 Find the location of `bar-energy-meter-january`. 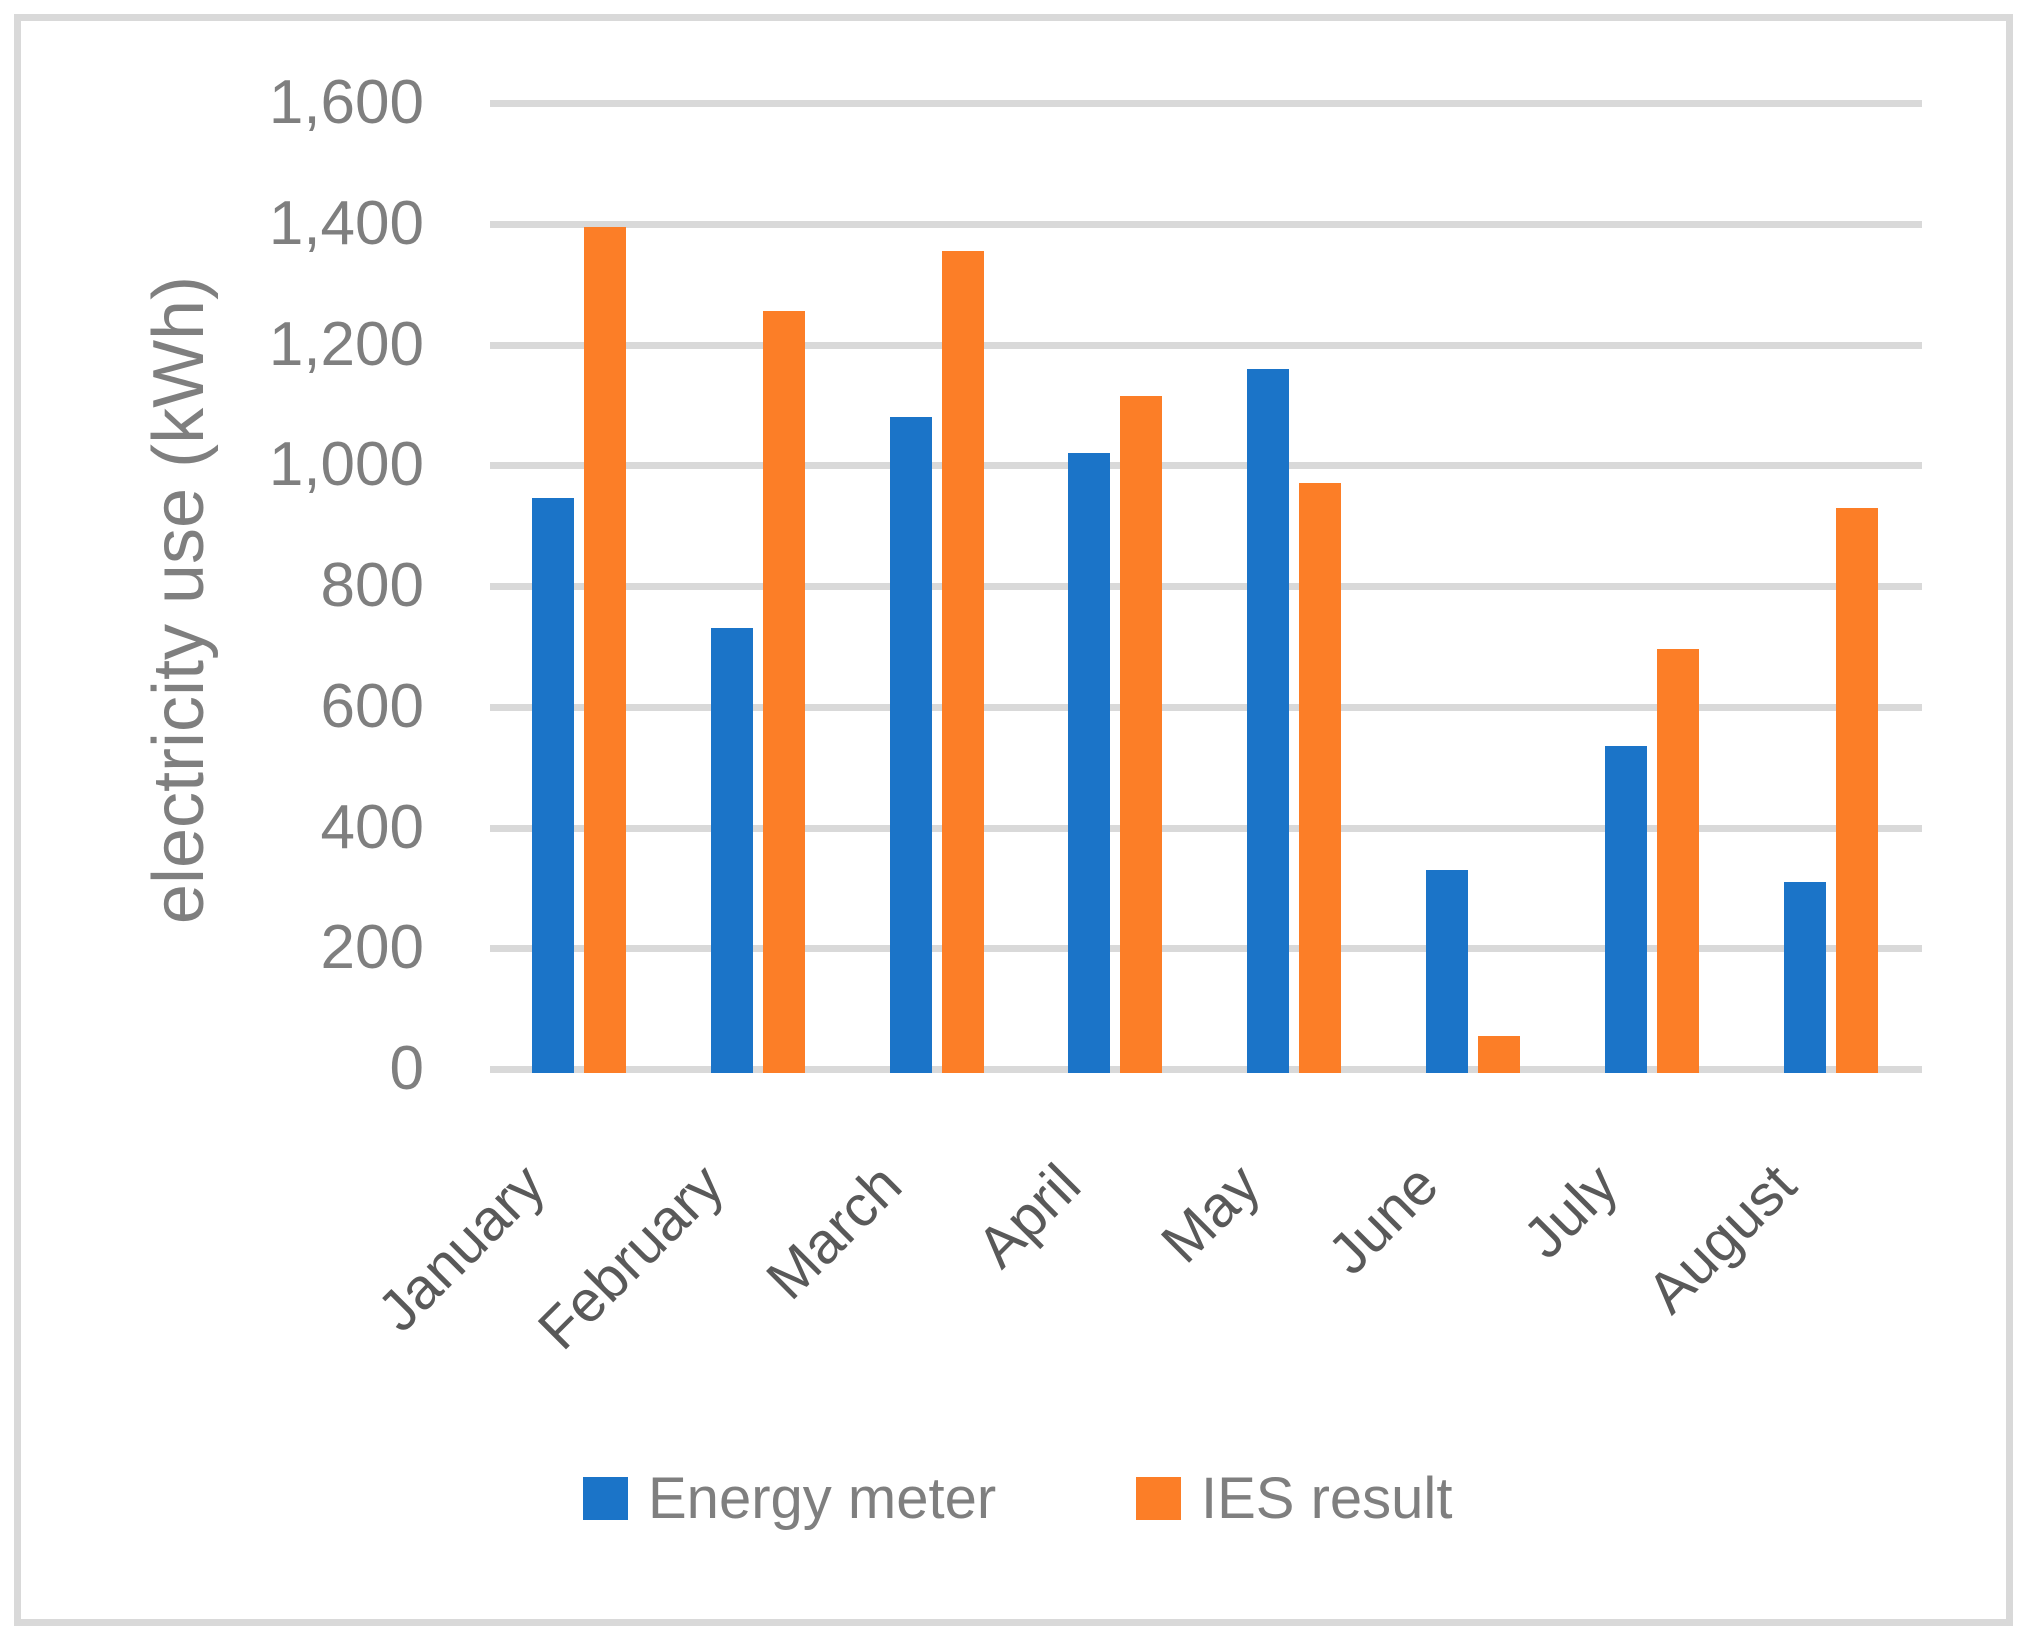

bar-energy-meter-january is located at coordinates (553, 785).